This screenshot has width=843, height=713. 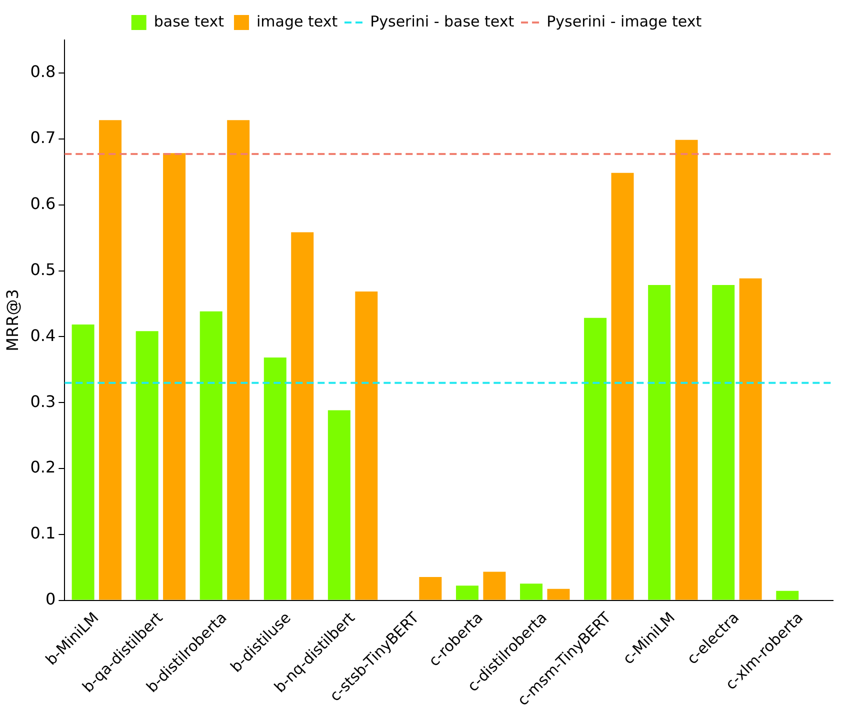 What do you see at coordinates (12, 320) in the screenshot?
I see `y-axis-title: MRR@3` at bounding box center [12, 320].